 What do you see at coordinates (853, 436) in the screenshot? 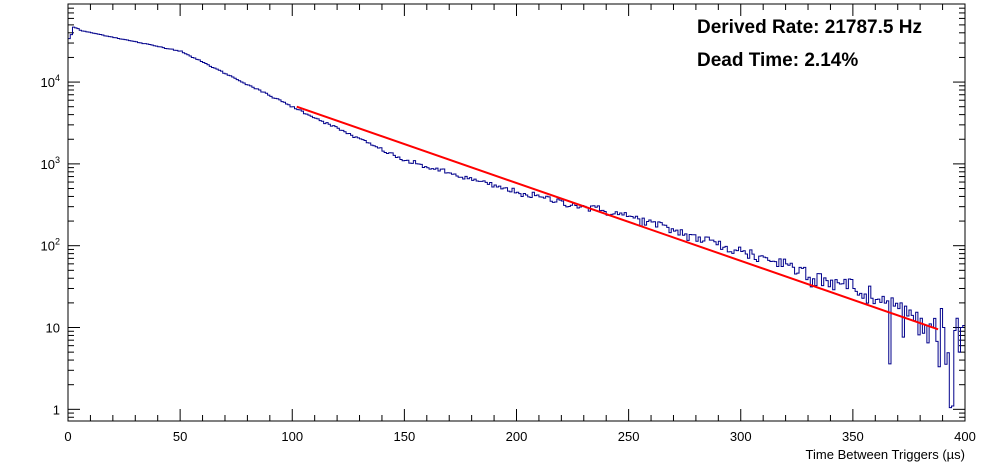
I see `x-tick-label: 350` at bounding box center [853, 436].